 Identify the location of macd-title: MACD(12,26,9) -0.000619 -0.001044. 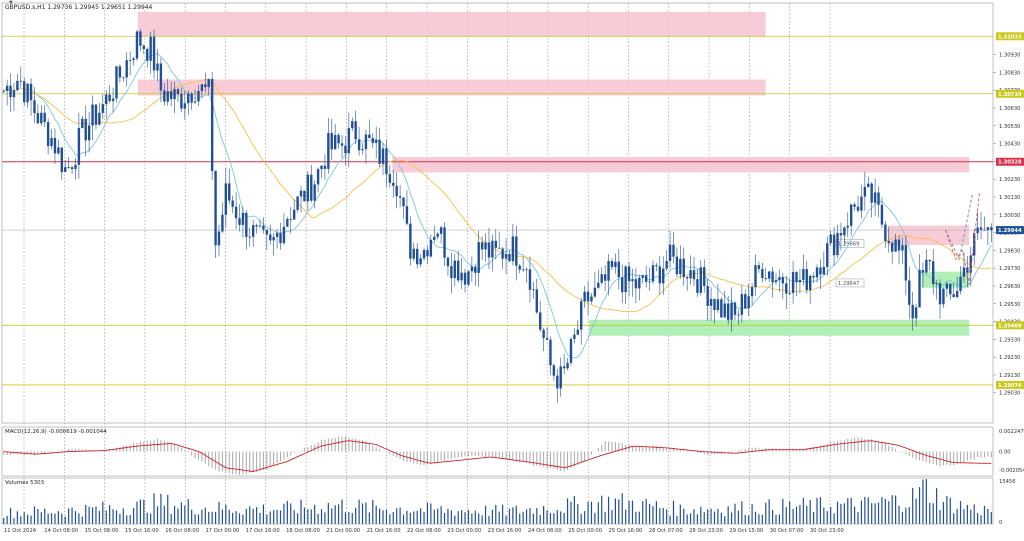
(56, 432).